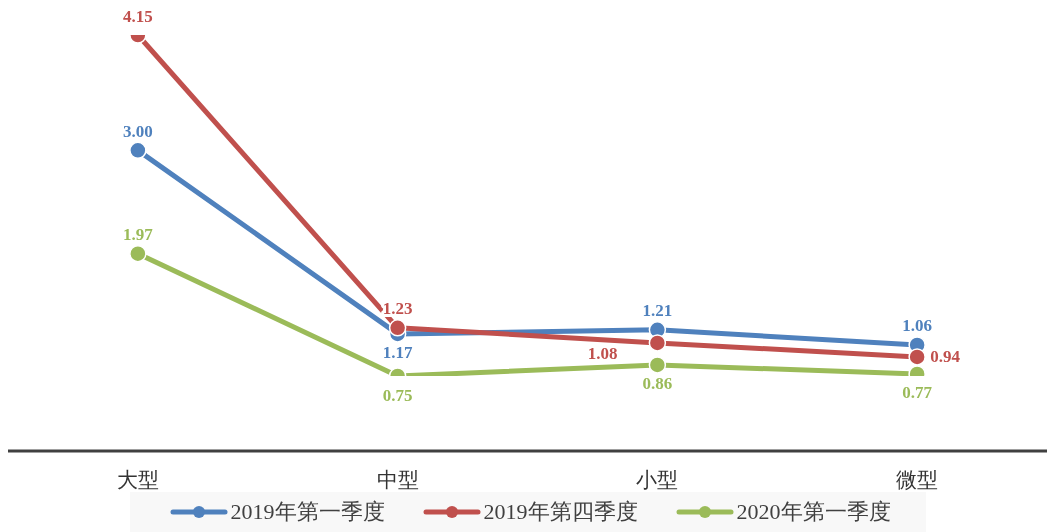 The width and height of the screenshot is (1047, 532). What do you see at coordinates (137, 479) in the screenshot?
I see `x-tick-label: 大型` at bounding box center [137, 479].